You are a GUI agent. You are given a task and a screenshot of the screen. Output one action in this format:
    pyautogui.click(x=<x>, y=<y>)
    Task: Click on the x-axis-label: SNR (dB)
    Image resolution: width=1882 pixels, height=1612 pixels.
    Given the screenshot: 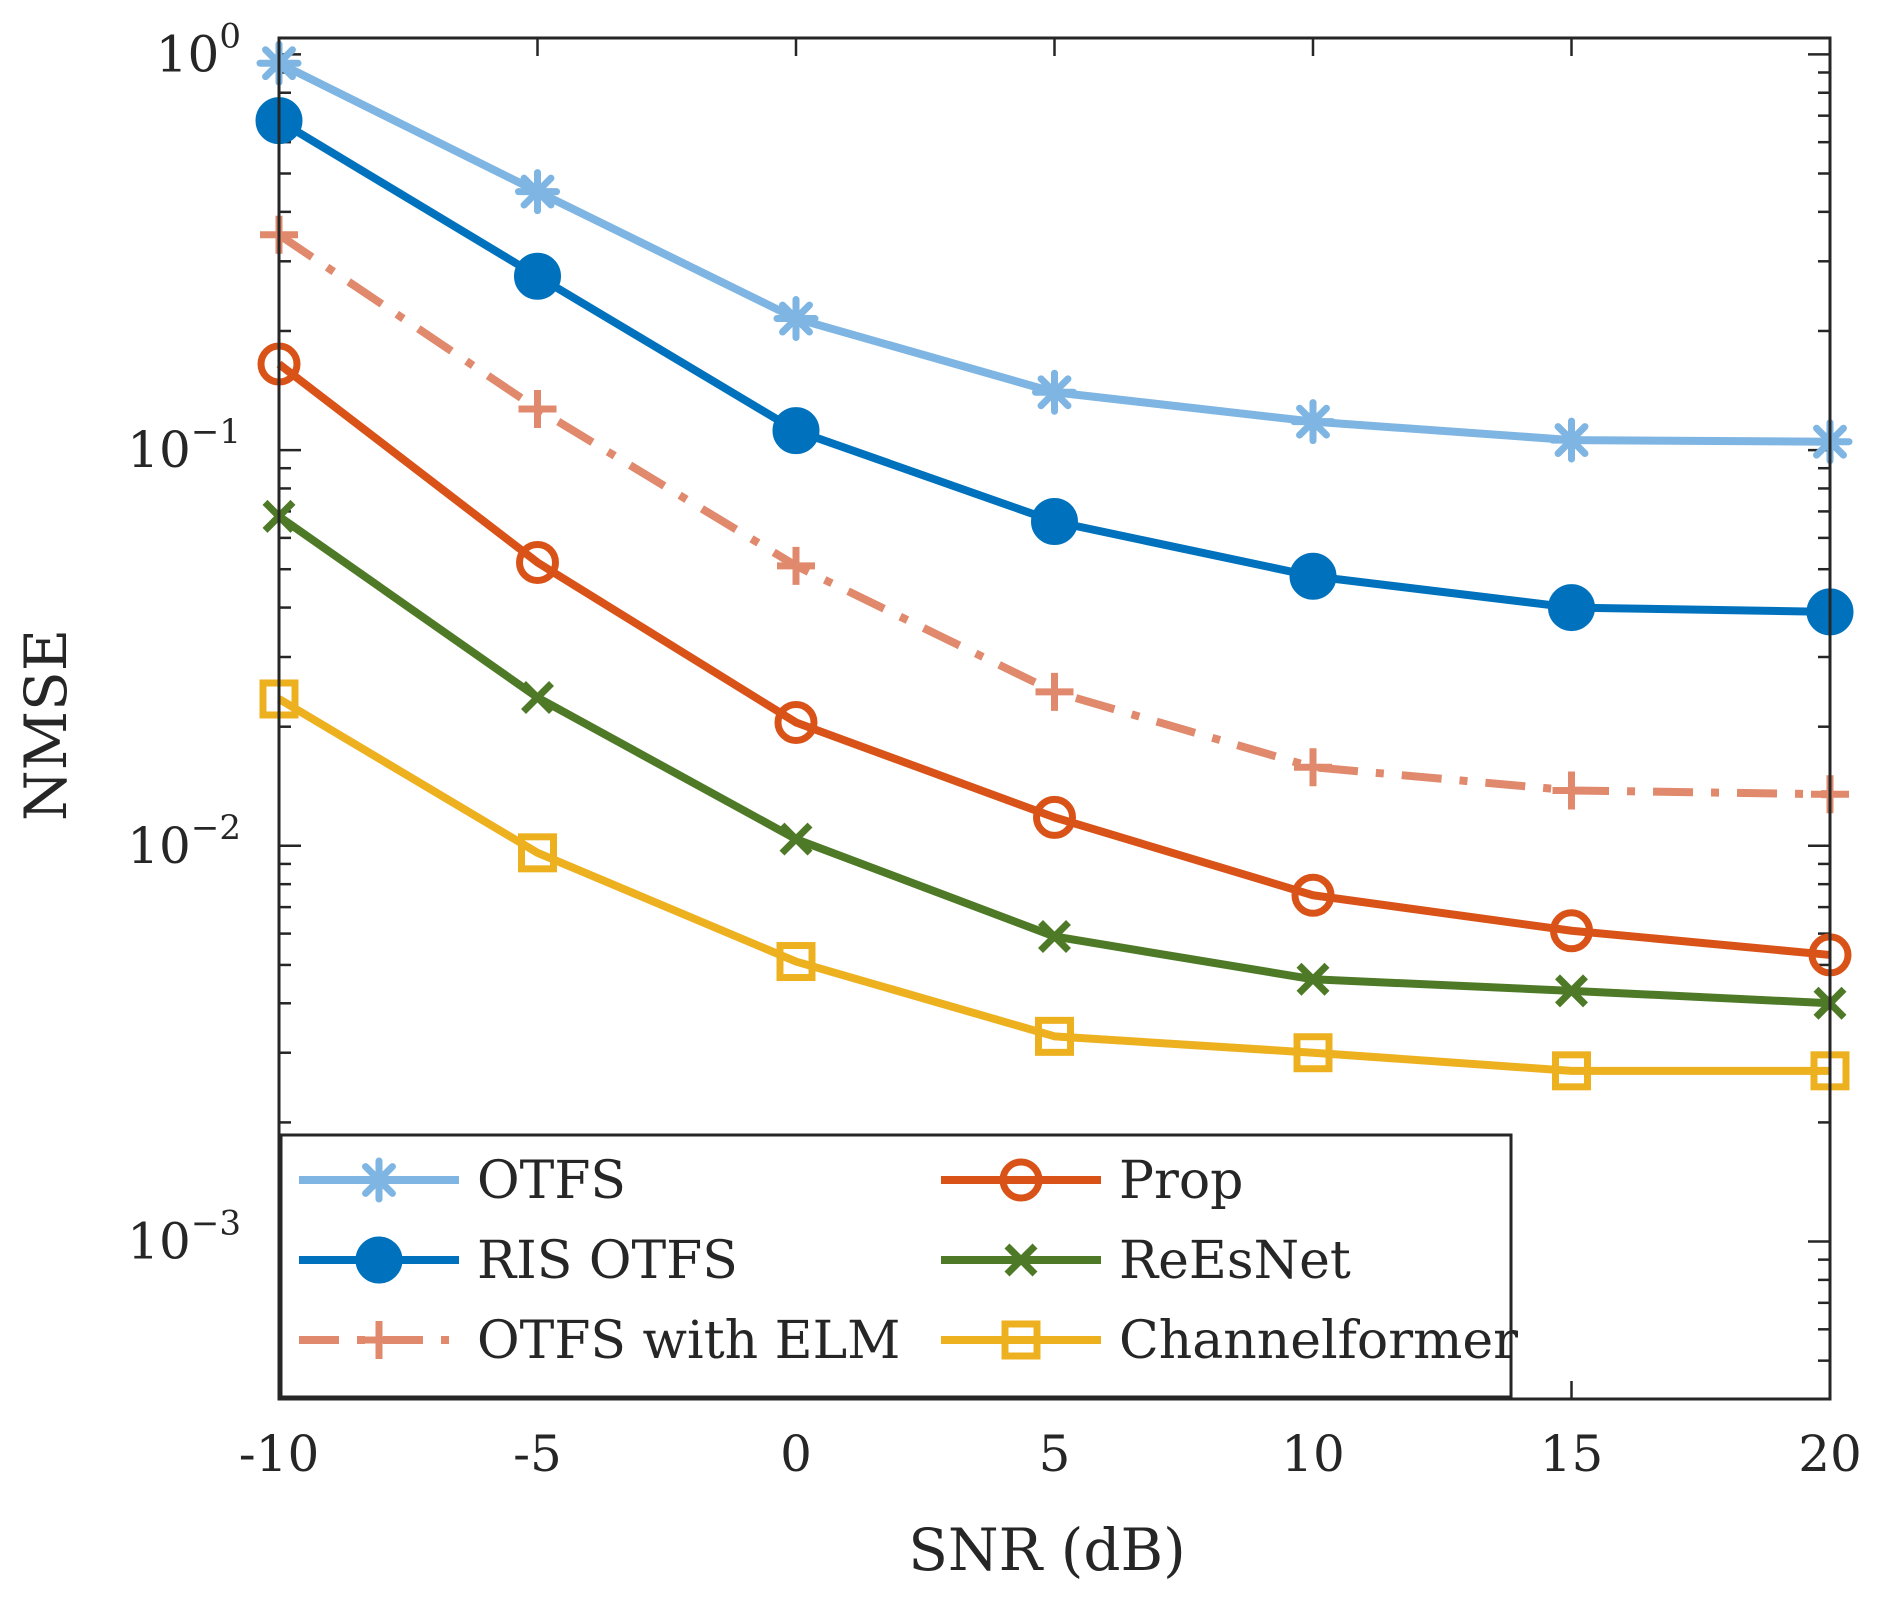 What is the action you would take?
    pyautogui.click(x=1047, y=1550)
    